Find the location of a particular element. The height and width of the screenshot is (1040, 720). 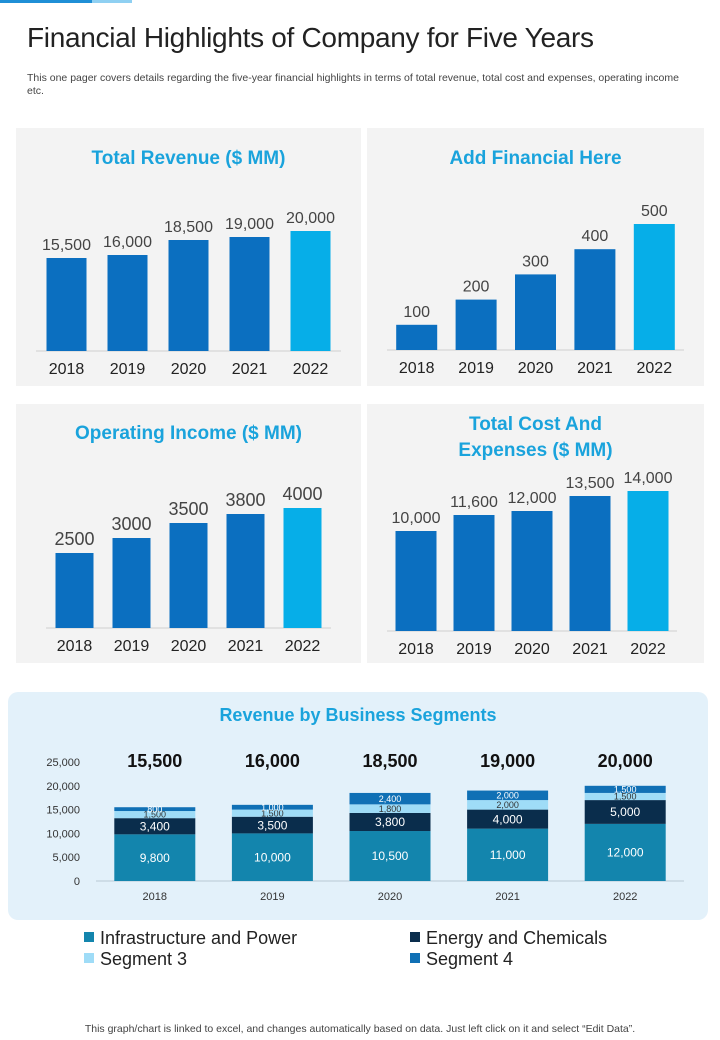

data-label-2022: 14,000 is located at coordinates (648, 478).